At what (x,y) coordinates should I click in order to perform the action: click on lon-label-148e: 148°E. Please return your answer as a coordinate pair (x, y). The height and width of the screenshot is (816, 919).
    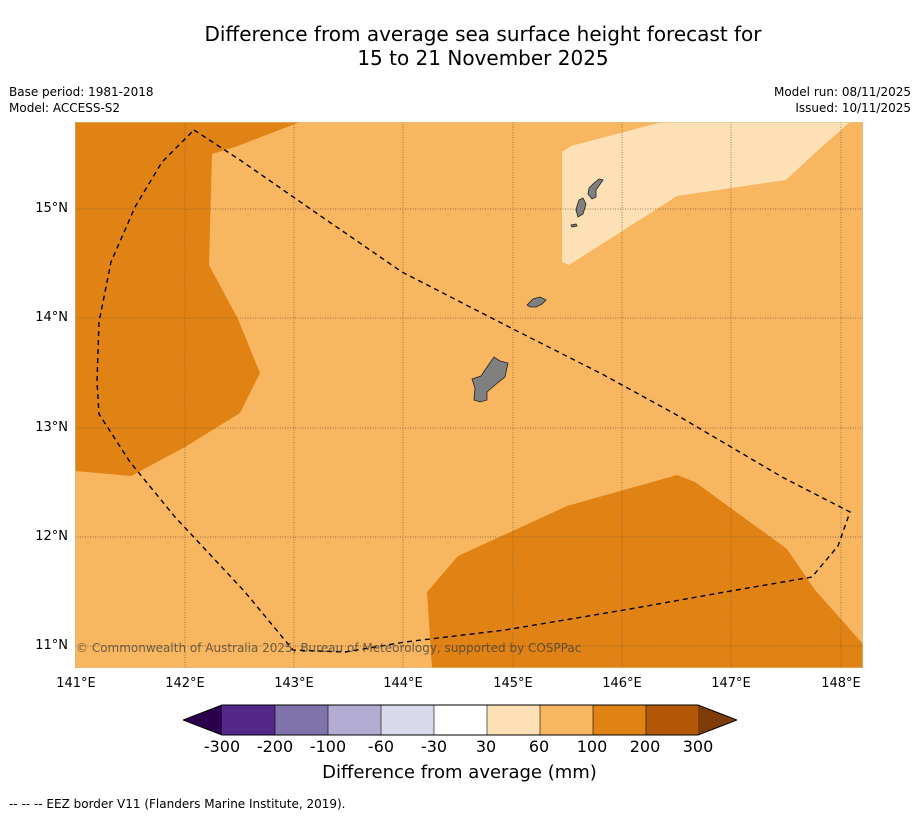
    Looking at the image, I should click on (841, 683).